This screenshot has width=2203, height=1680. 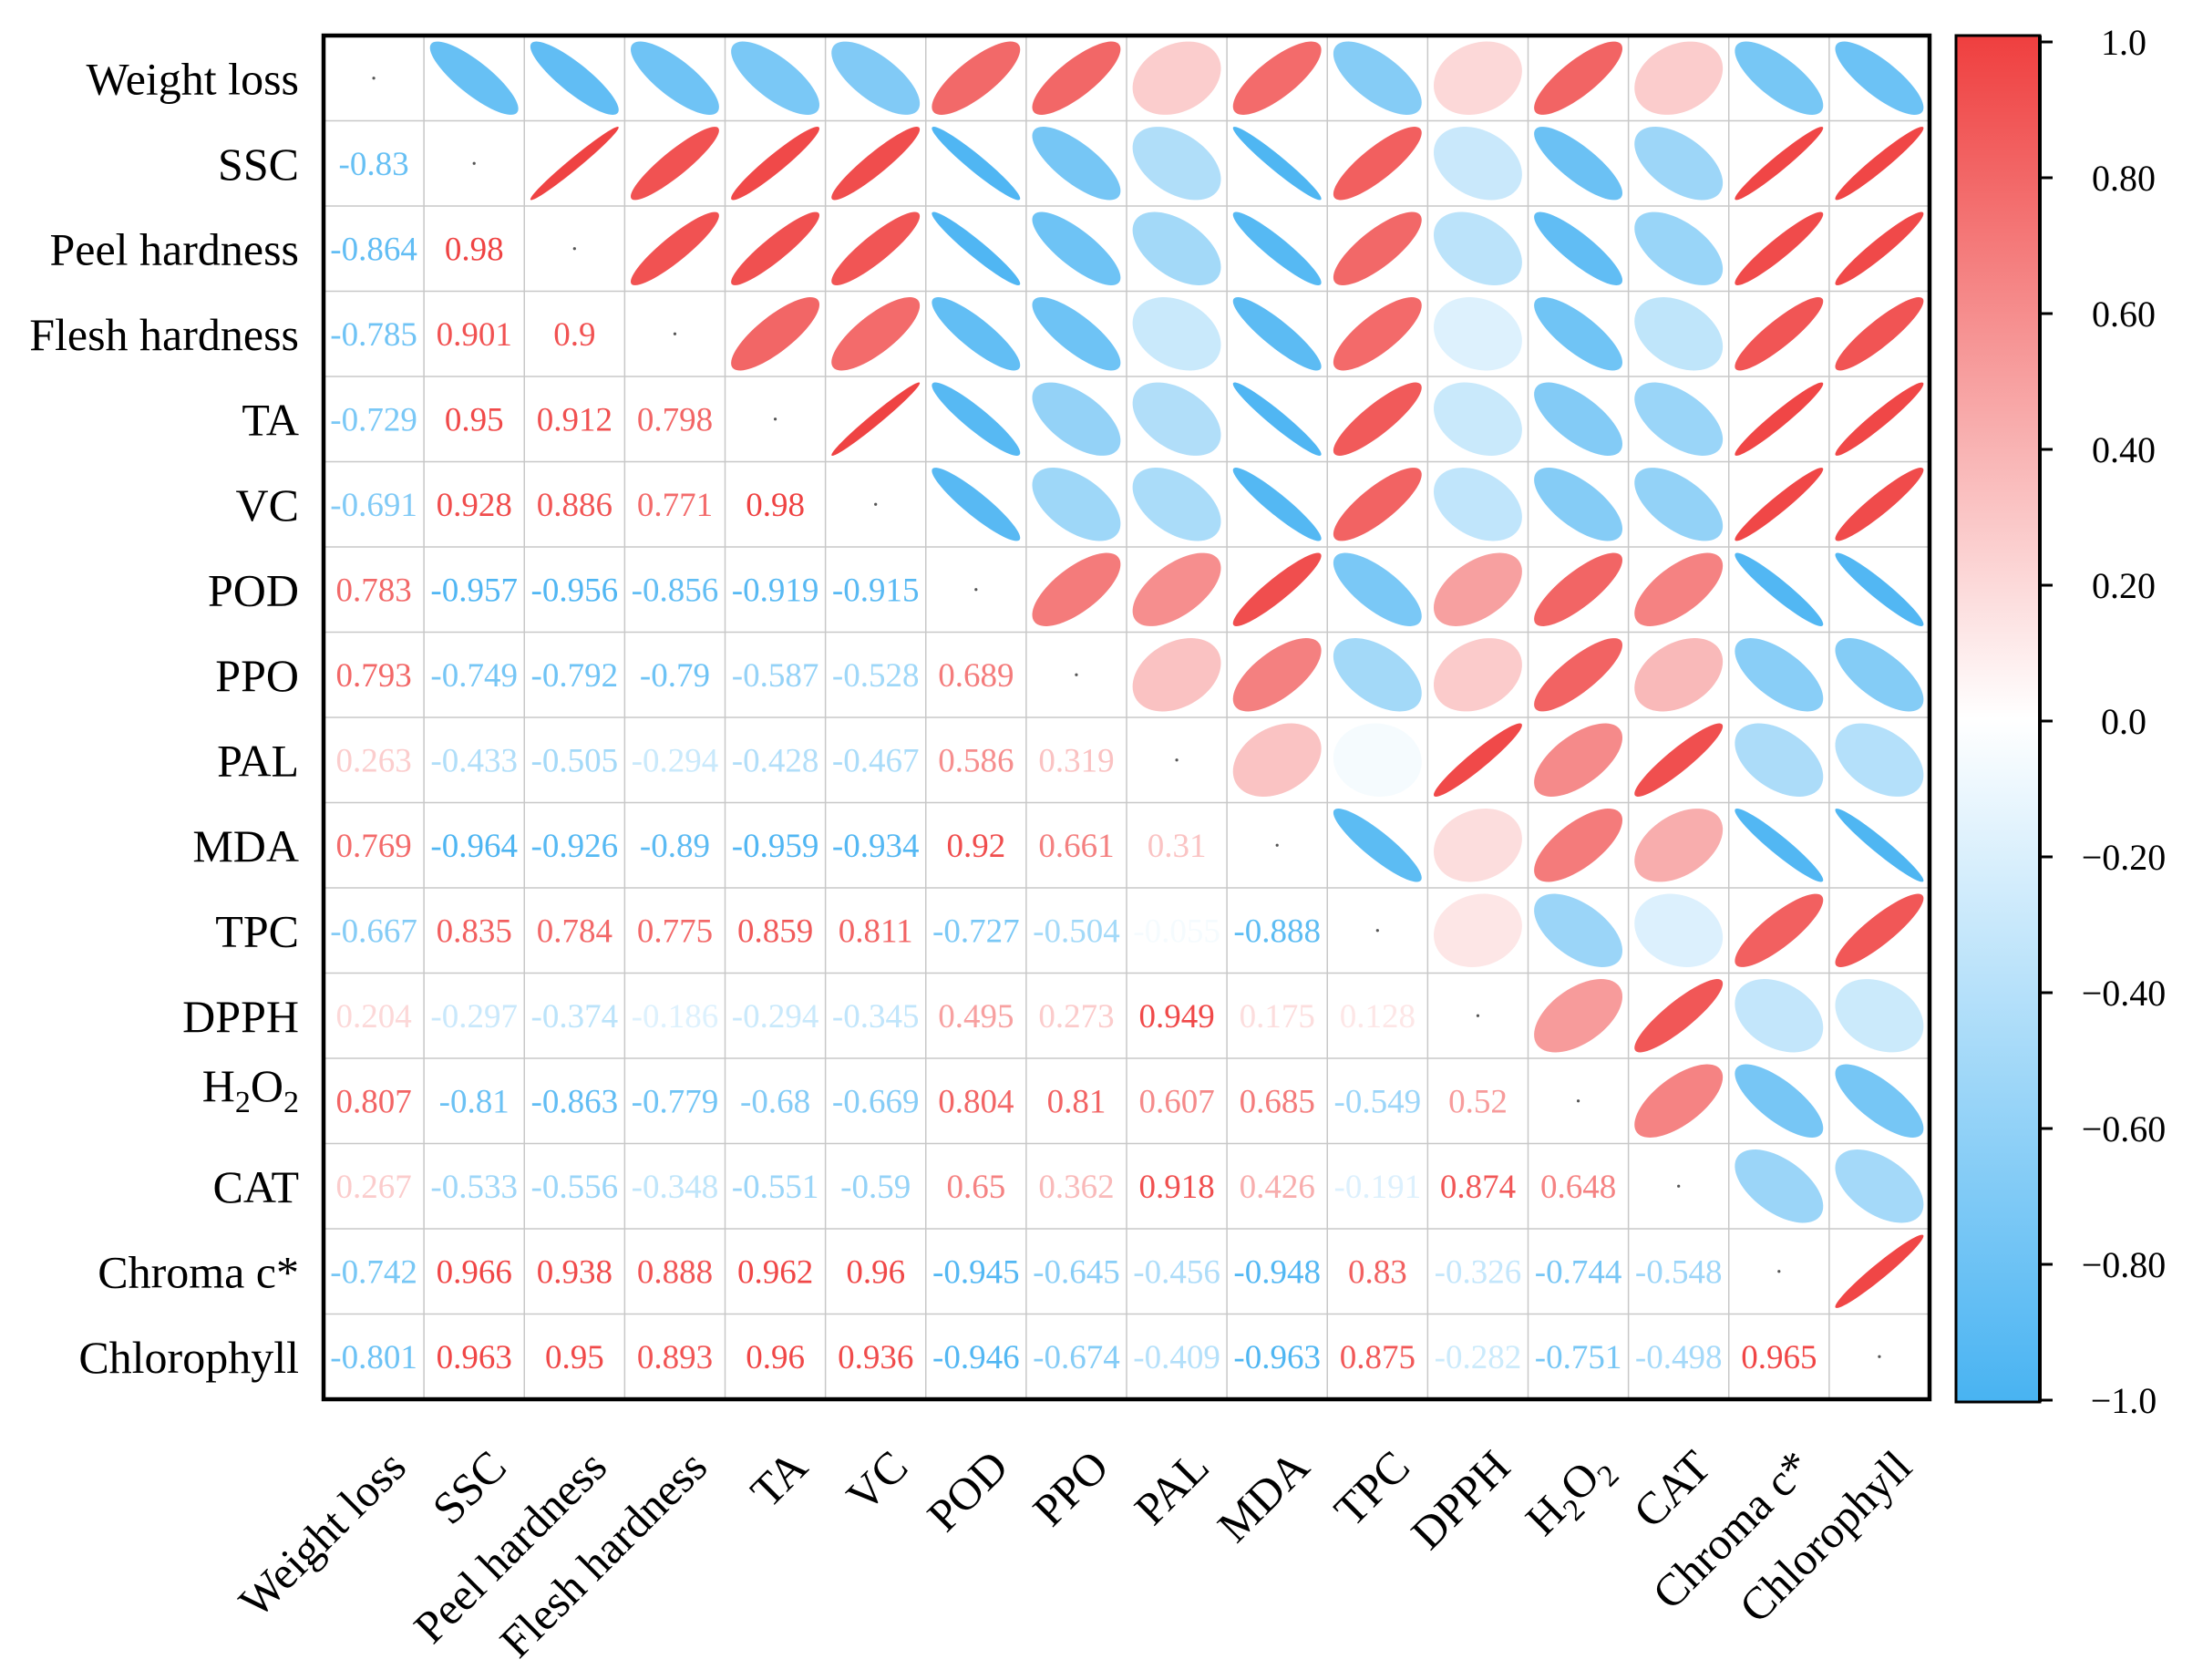 I want to click on correlation-value: 0.835, so click(x=474, y=932).